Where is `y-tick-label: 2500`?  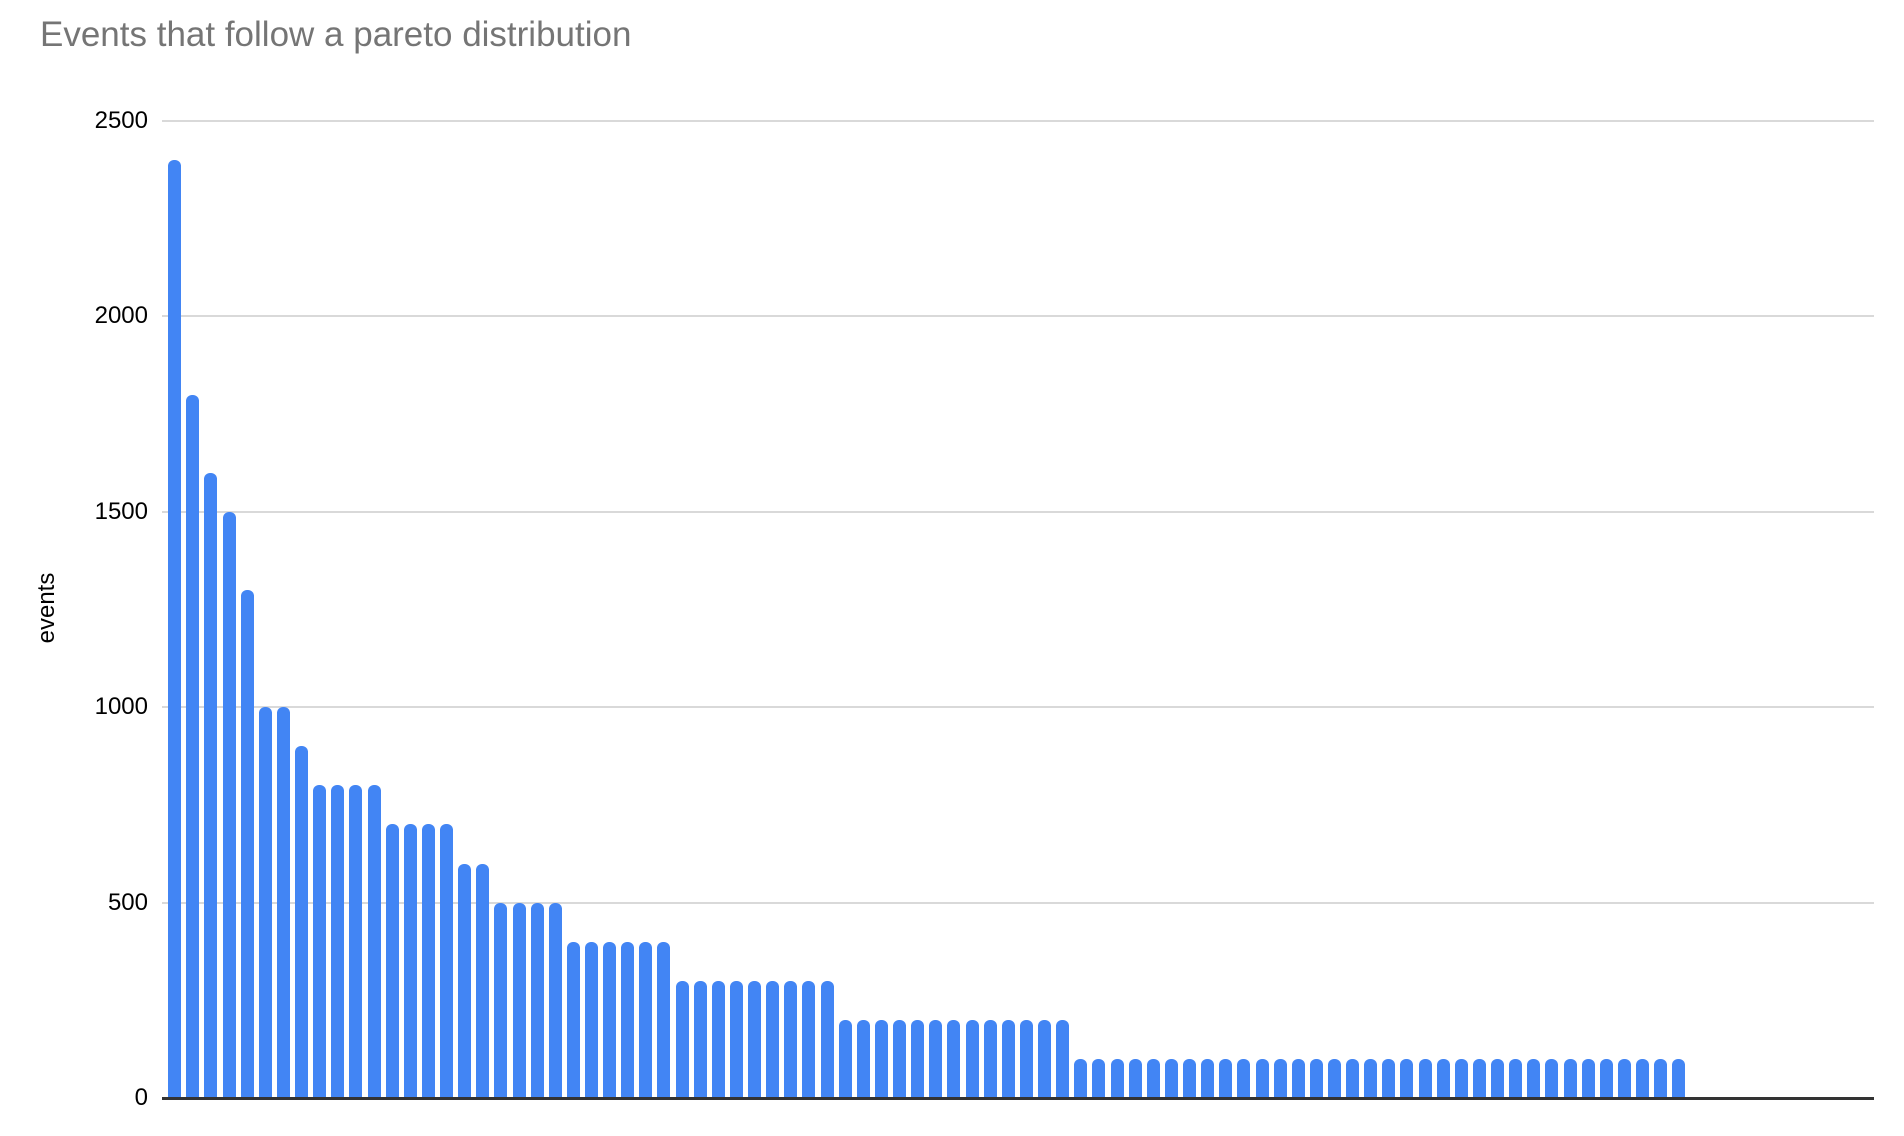 y-tick-label: 2500 is located at coordinates (121, 120).